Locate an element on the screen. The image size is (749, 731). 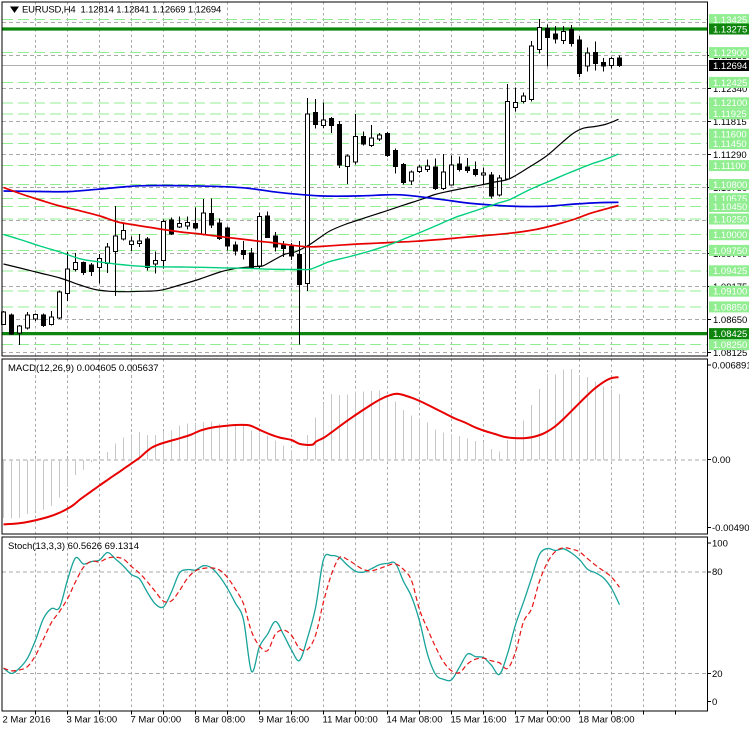
svg-text: 8 Mar 08:00 is located at coordinates (220, 720).